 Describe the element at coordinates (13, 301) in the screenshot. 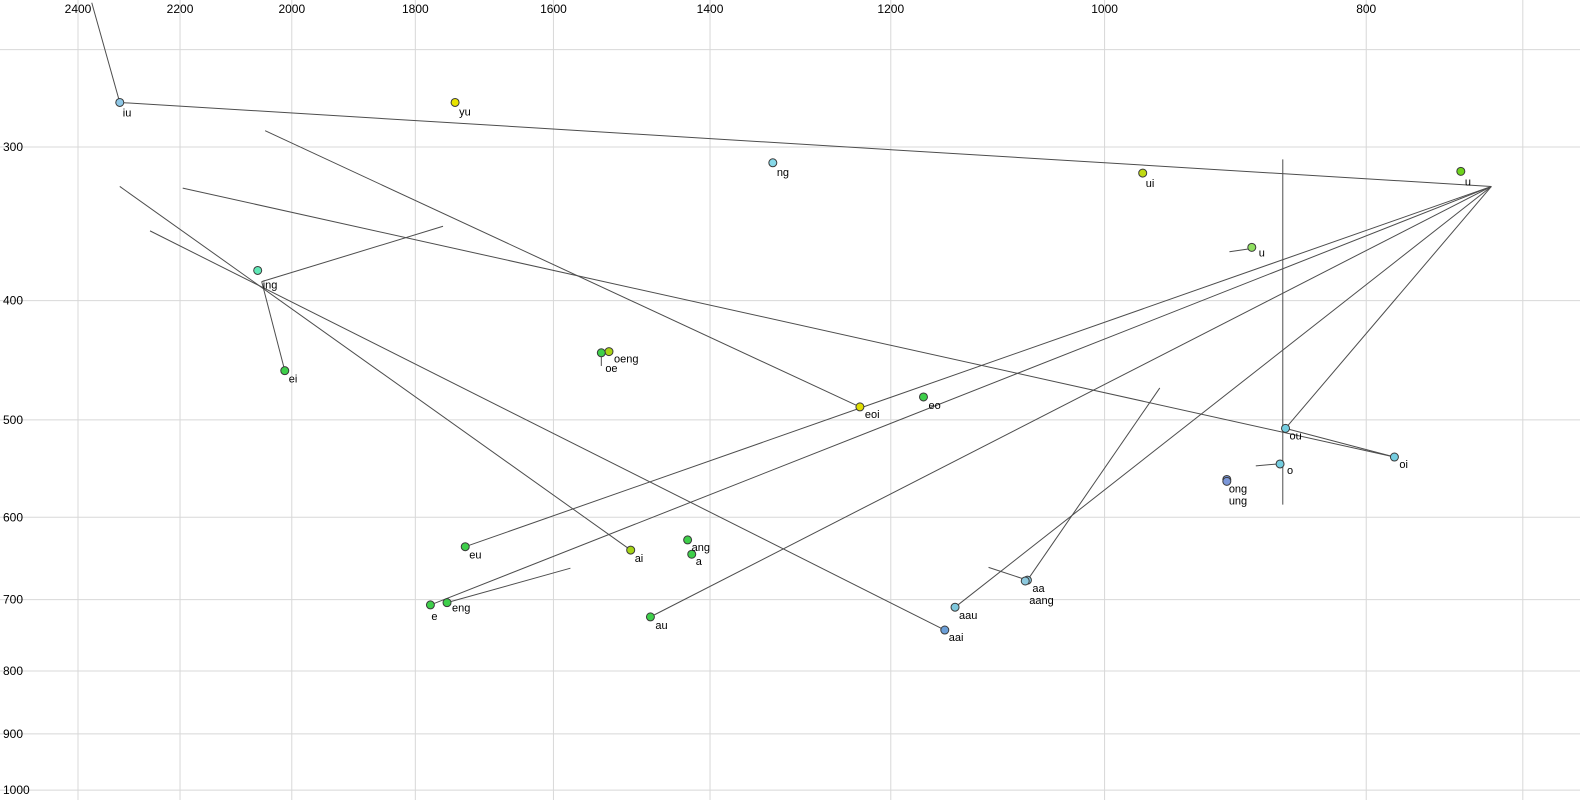

I see `y-tick-label: 400` at that location.